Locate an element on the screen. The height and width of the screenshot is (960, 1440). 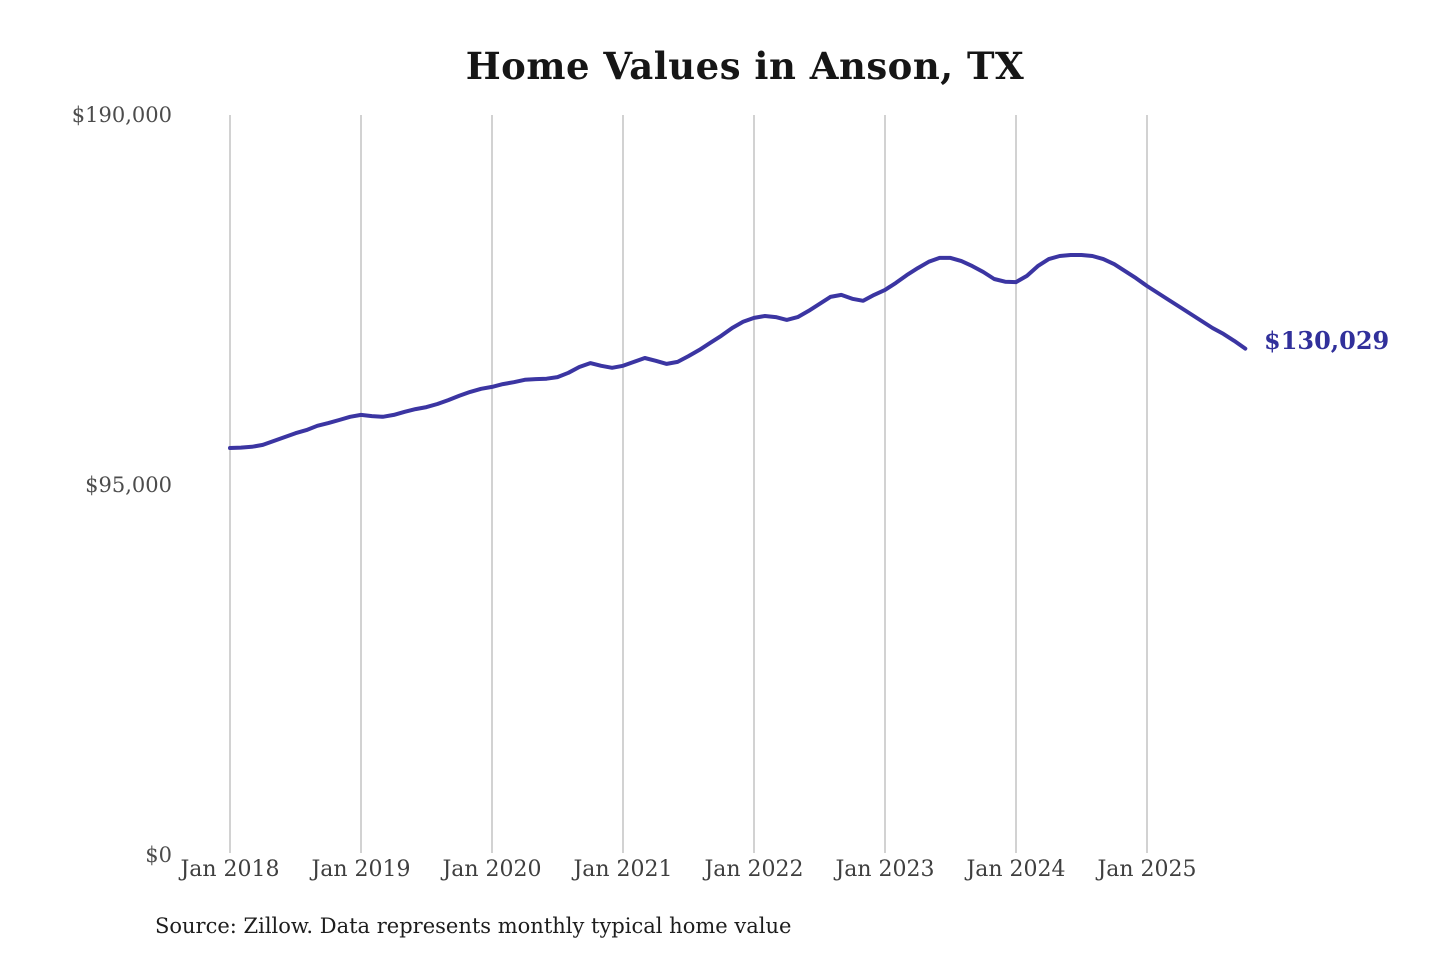
x-tick-label: Jan 2021 is located at coordinates (623, 869).